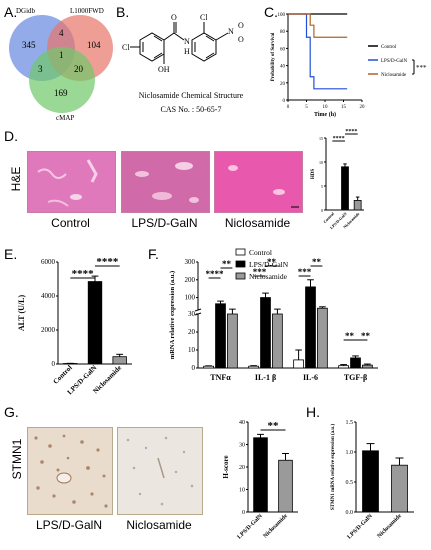 This screenshot has width=431, height=550. What do you see at coordinates (326, 107) in the screenshot?
I see `survival-x-tick-label: 10` at bounding box center [326, 107].